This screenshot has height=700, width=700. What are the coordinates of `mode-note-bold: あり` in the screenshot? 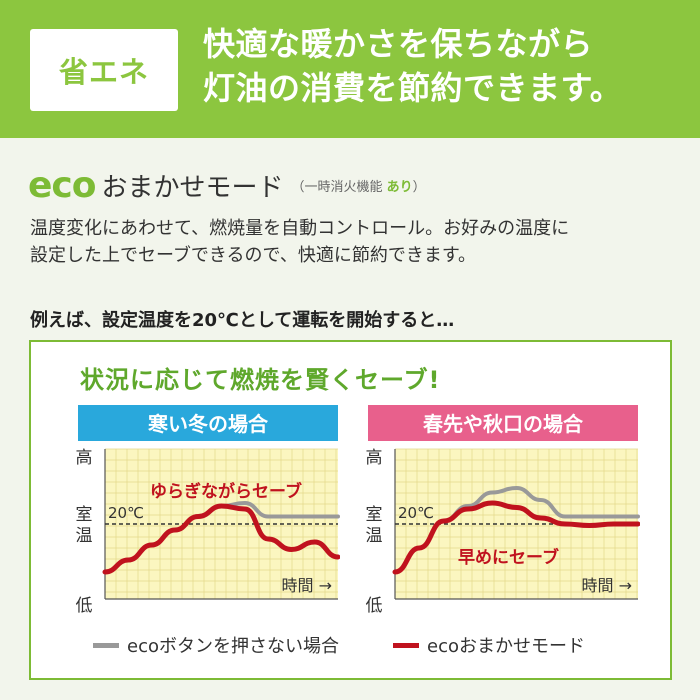 It's located at (399, 187).